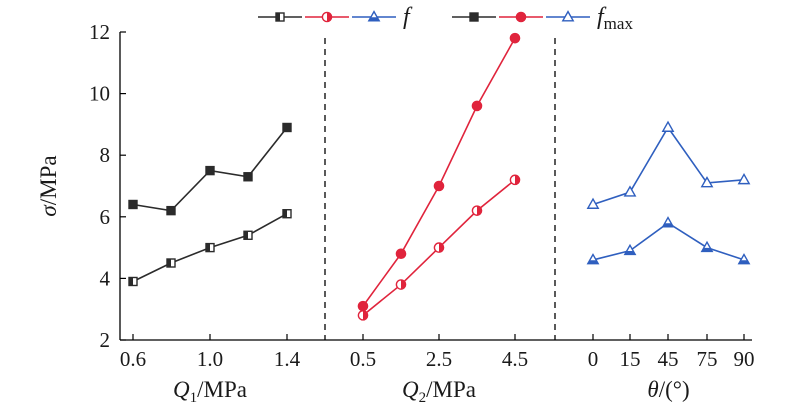 Image resolution: width=800 pixels, height=413 pixels. Describe the element at coordinates (105, 278) in the screenshot. I see `y-tick-label: 4` at that location.